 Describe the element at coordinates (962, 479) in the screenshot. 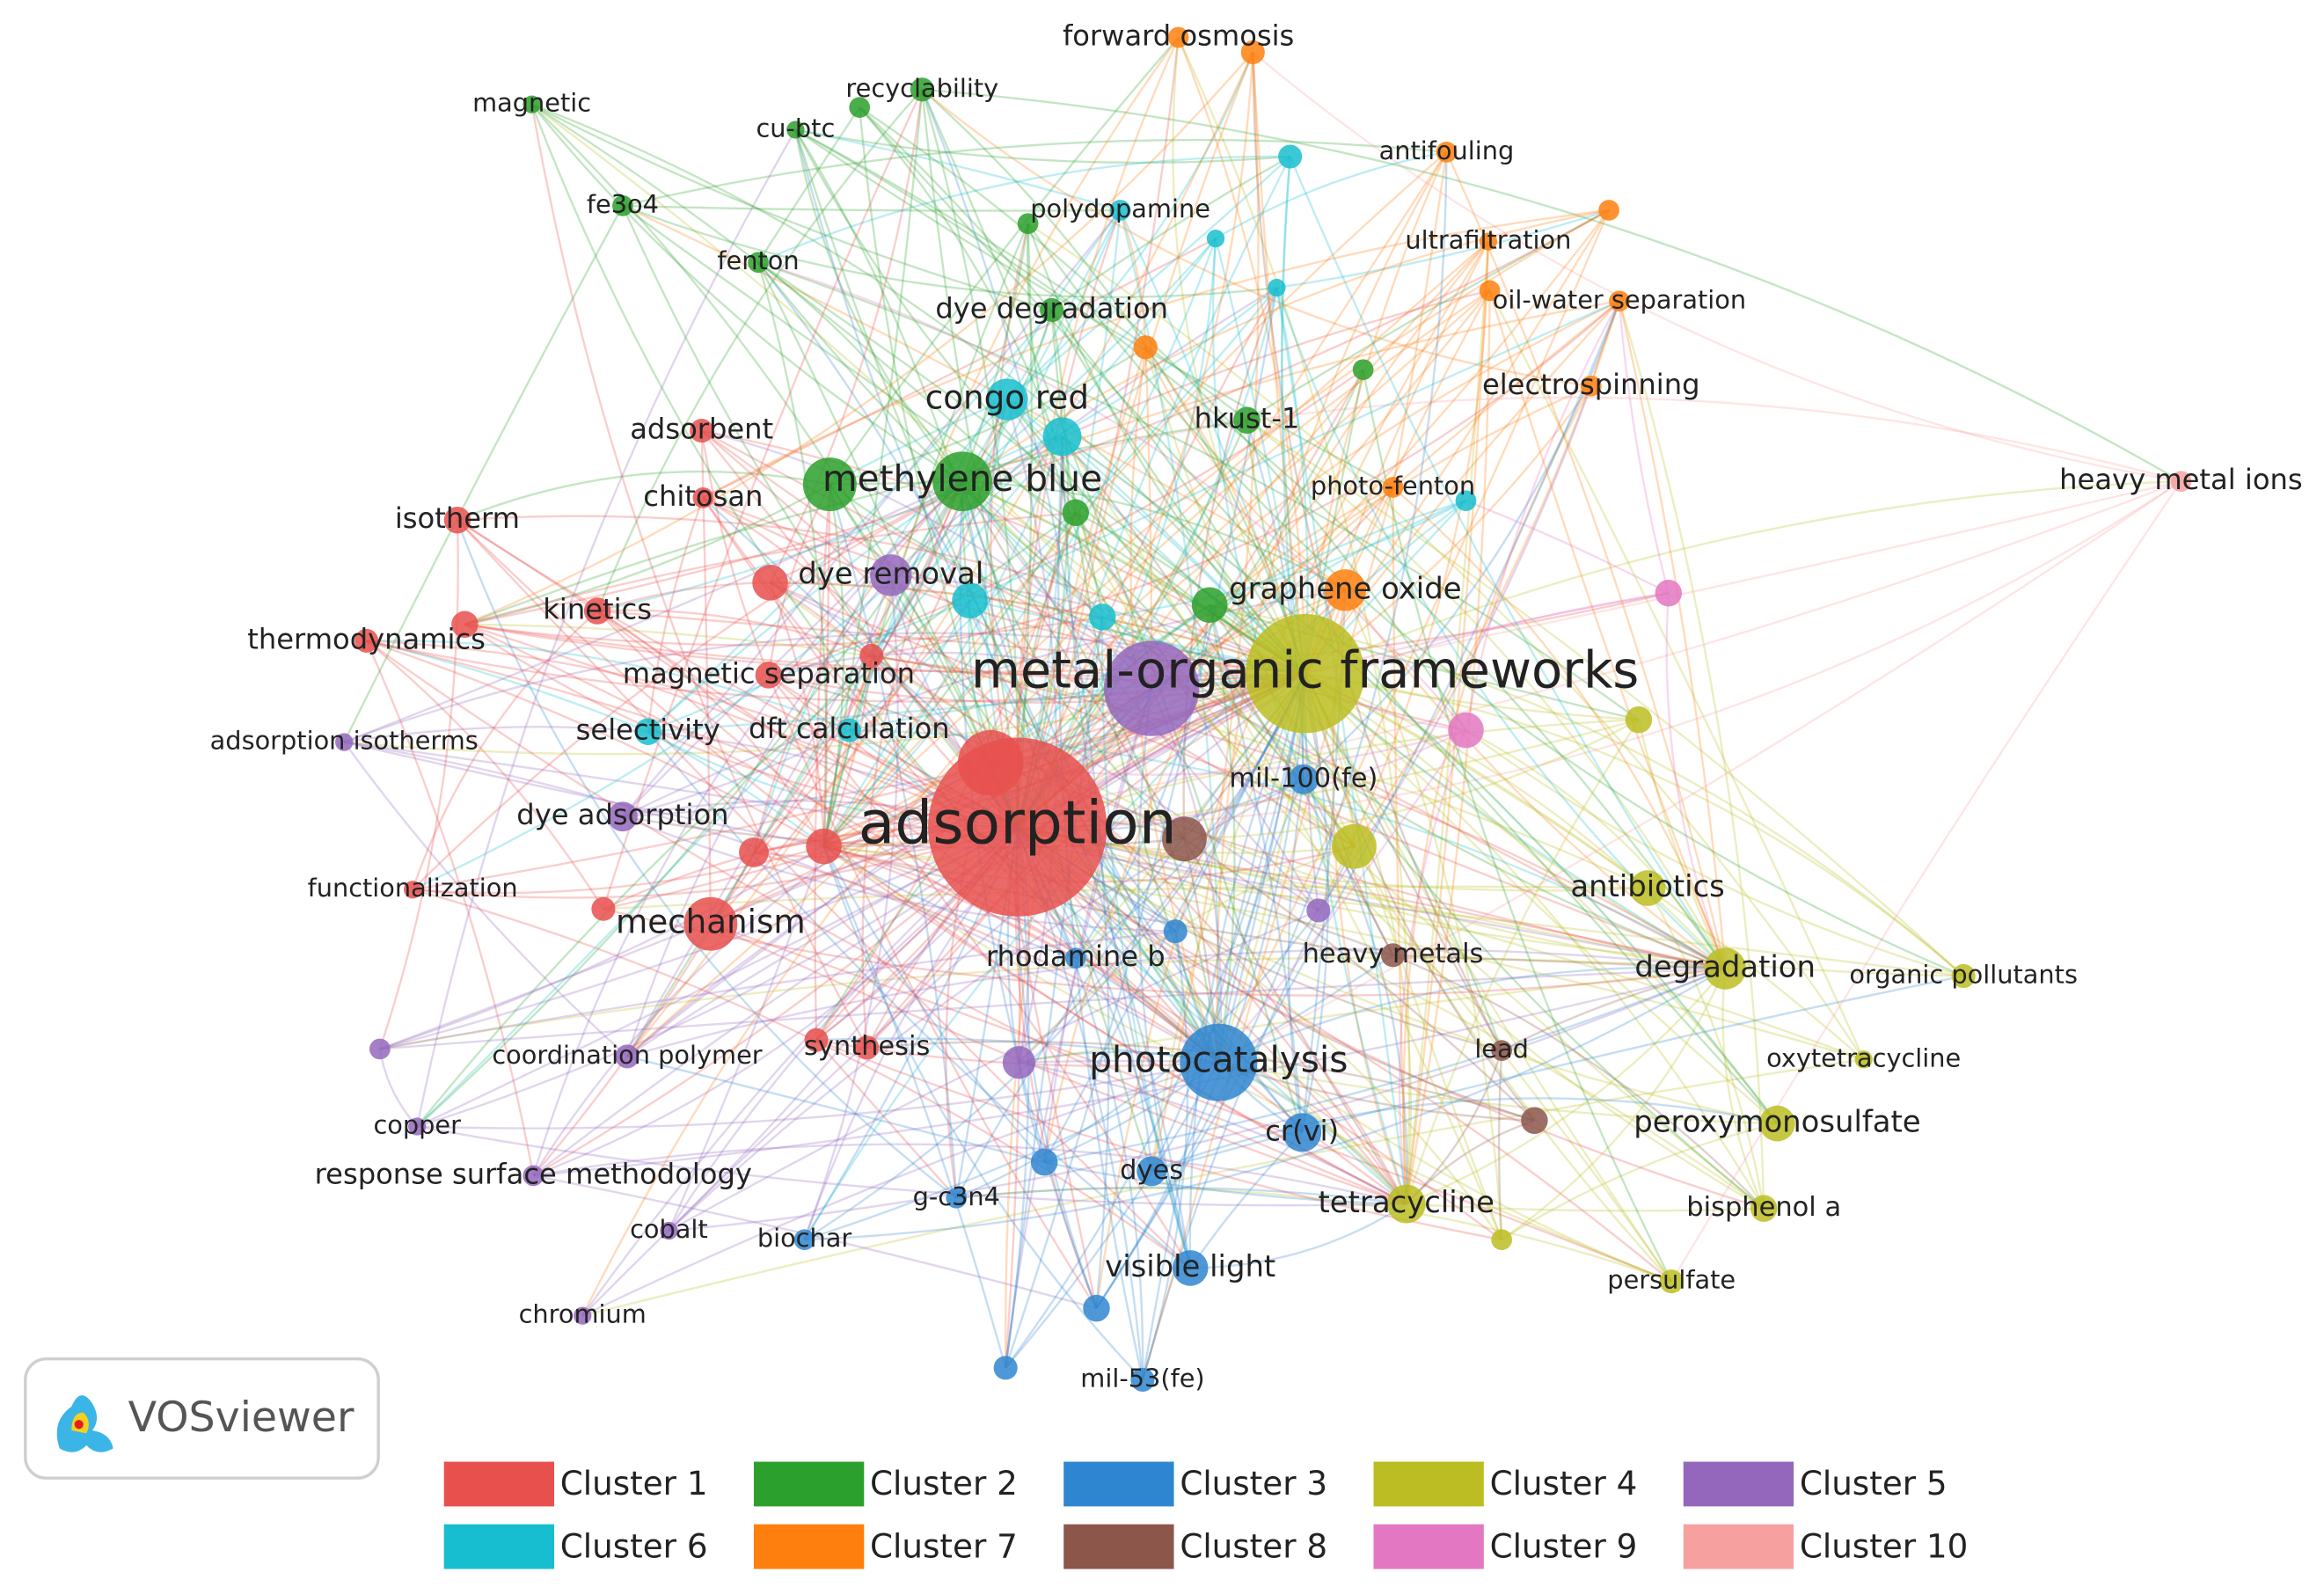

I see `node-label: methylene blue` at that location.